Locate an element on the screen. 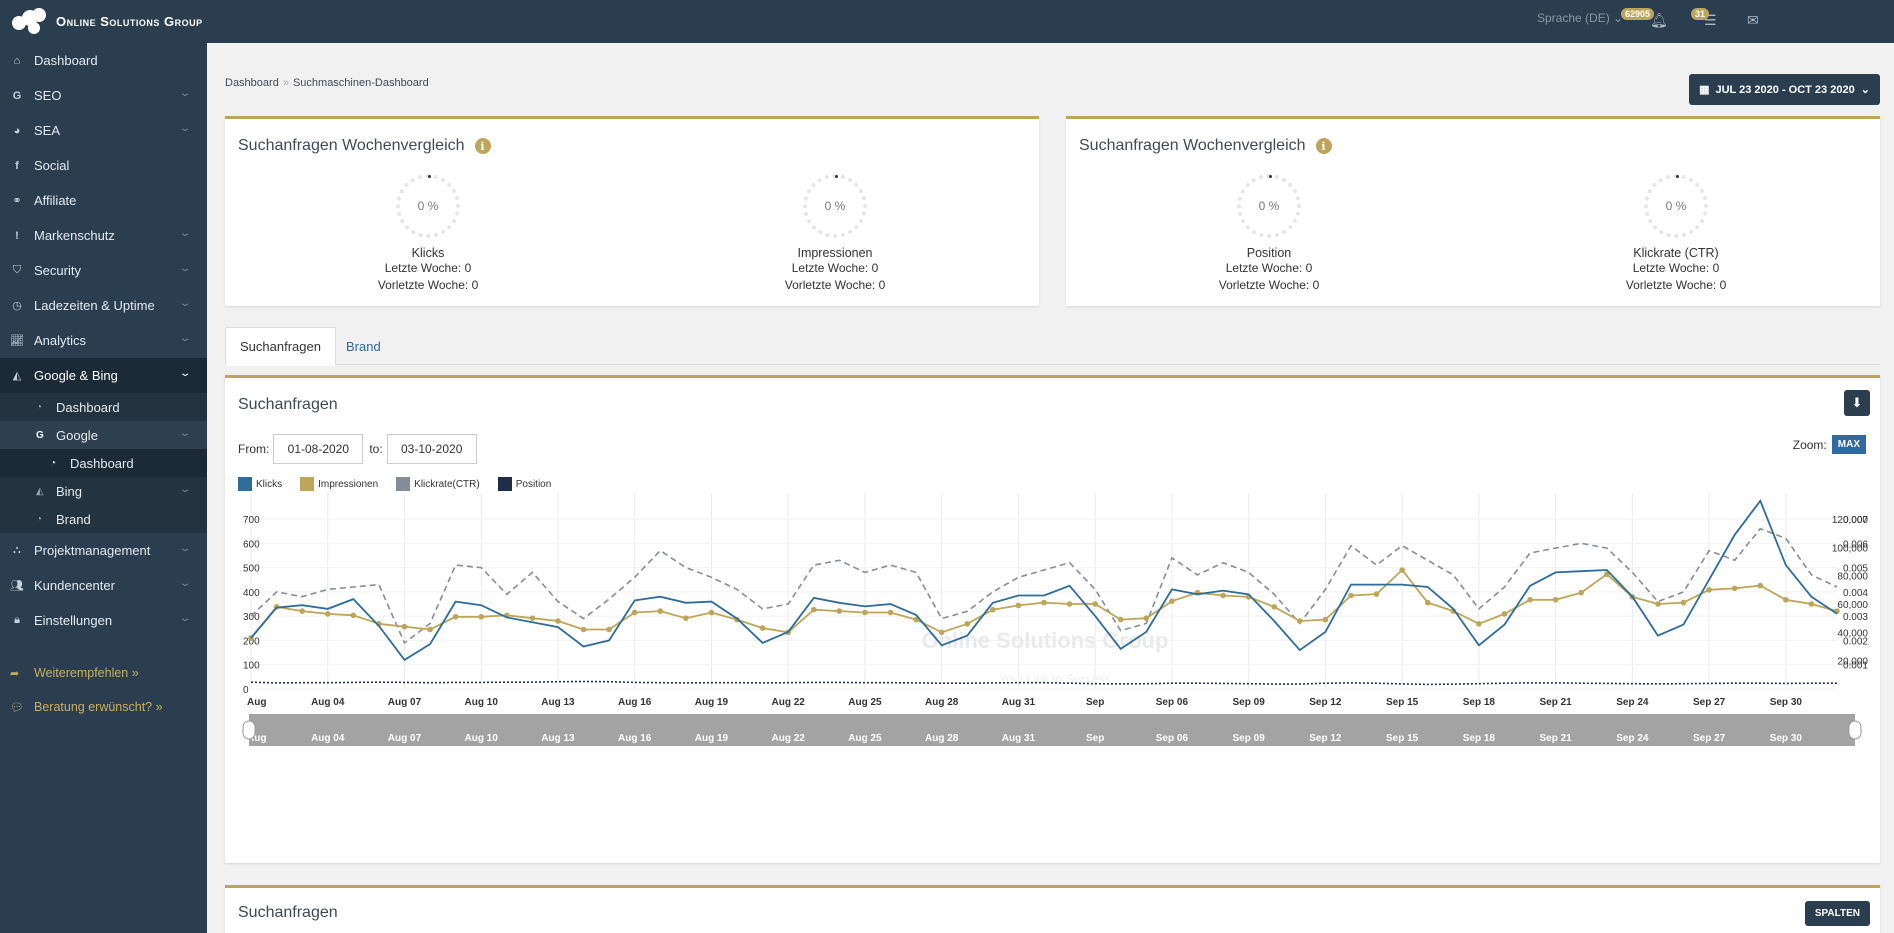 Image resolution: width=1894 pixels, height=933 pixels. navigator-tick-label: Aug 25 is located at coordinates (865, 738).